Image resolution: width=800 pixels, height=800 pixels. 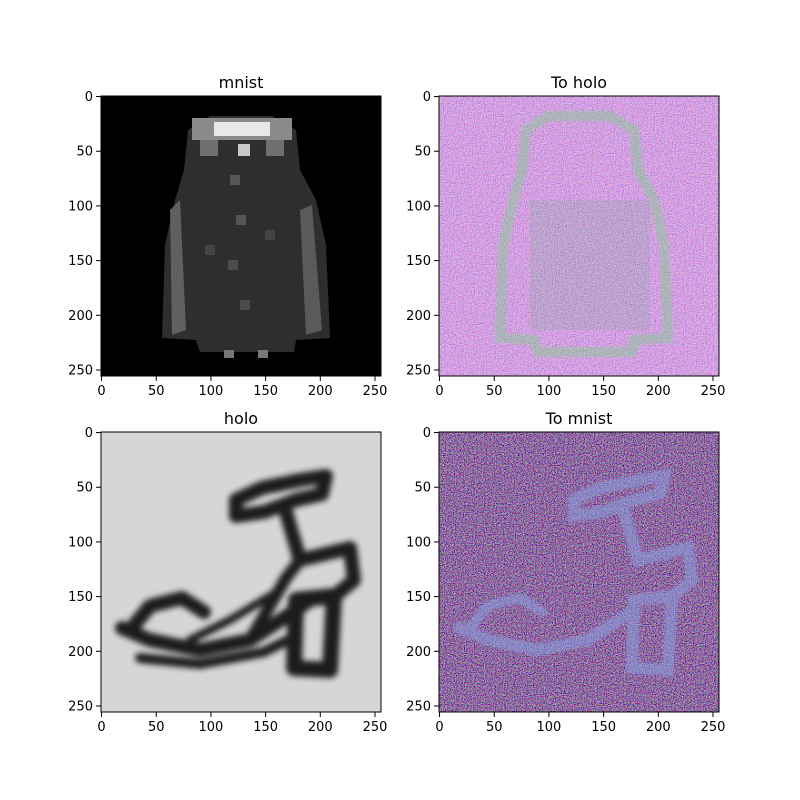 I want to click on panel-title: To holo, so click(x=578, y=82).